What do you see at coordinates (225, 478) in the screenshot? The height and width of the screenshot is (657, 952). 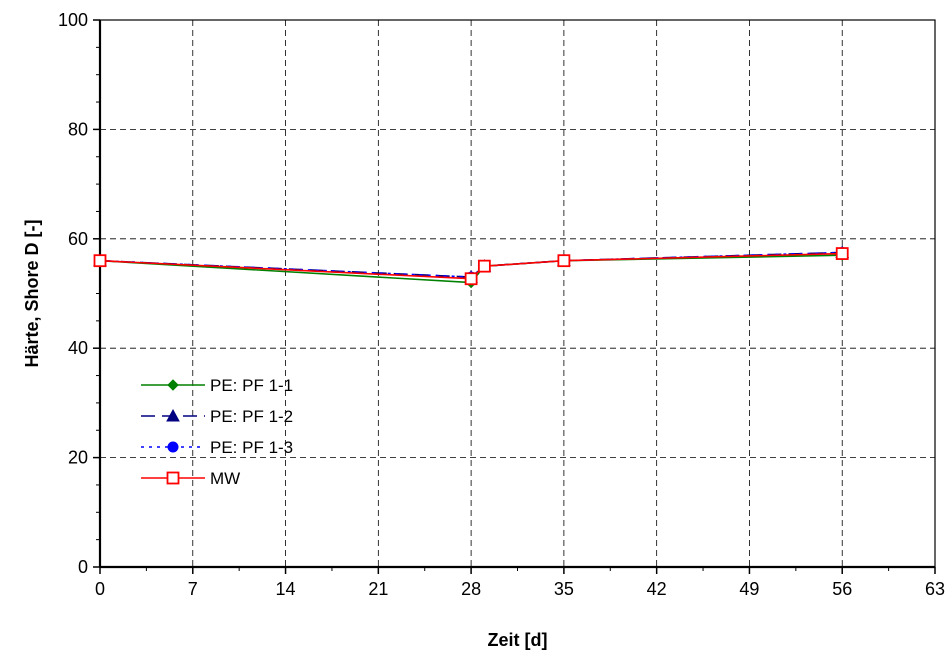 I see `legend-label: MW` at bounding box center [225, 478].